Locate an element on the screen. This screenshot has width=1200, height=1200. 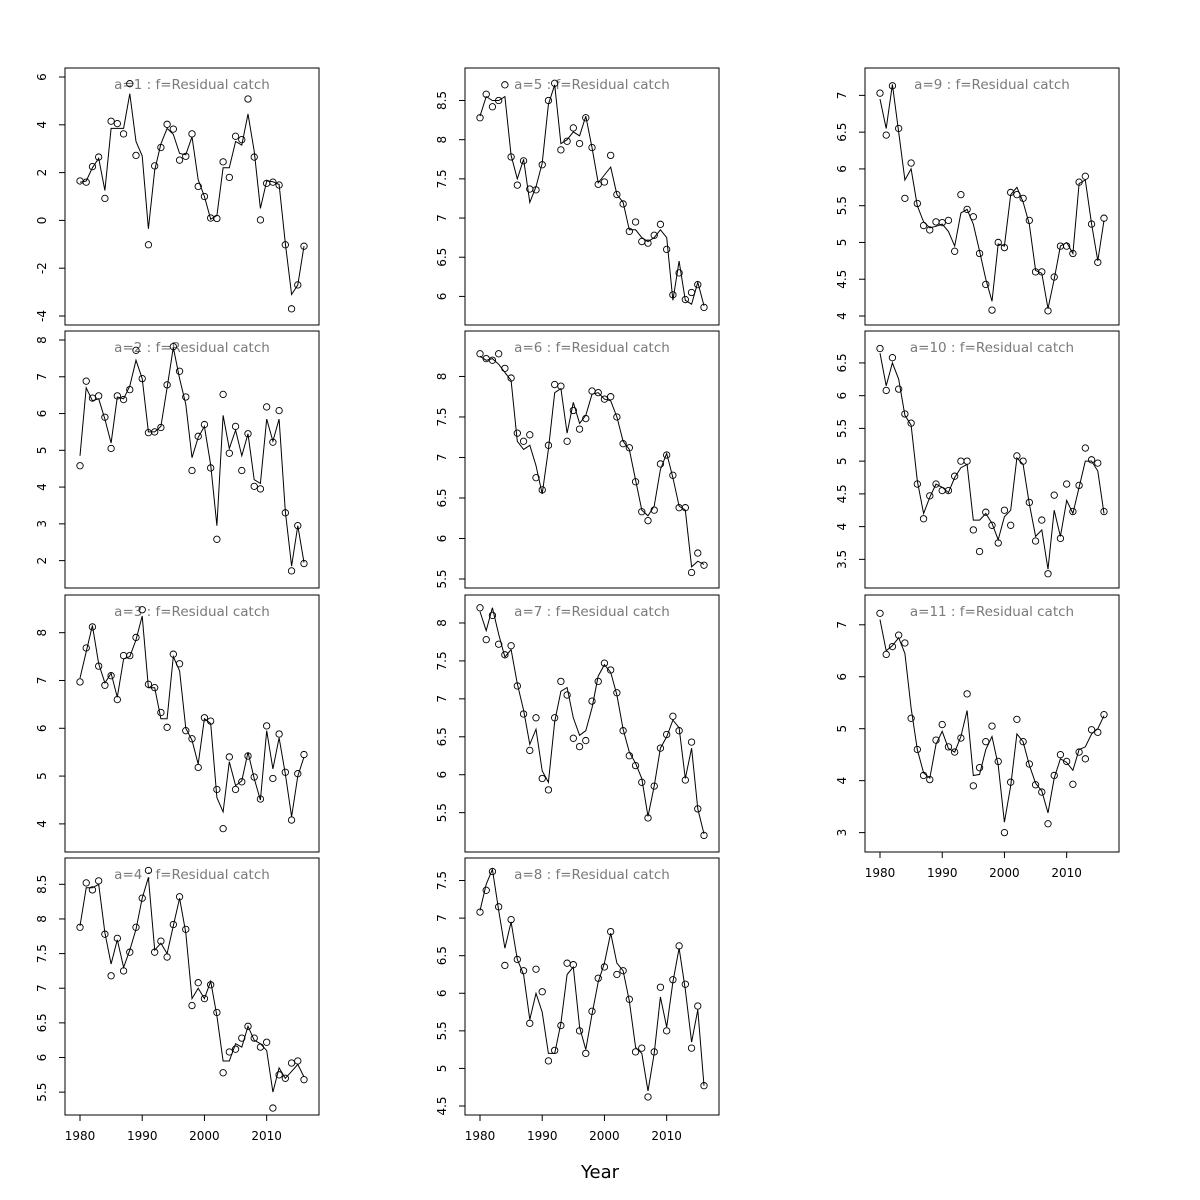
y-tick-label: 4 is located at coordinates (42, 487).